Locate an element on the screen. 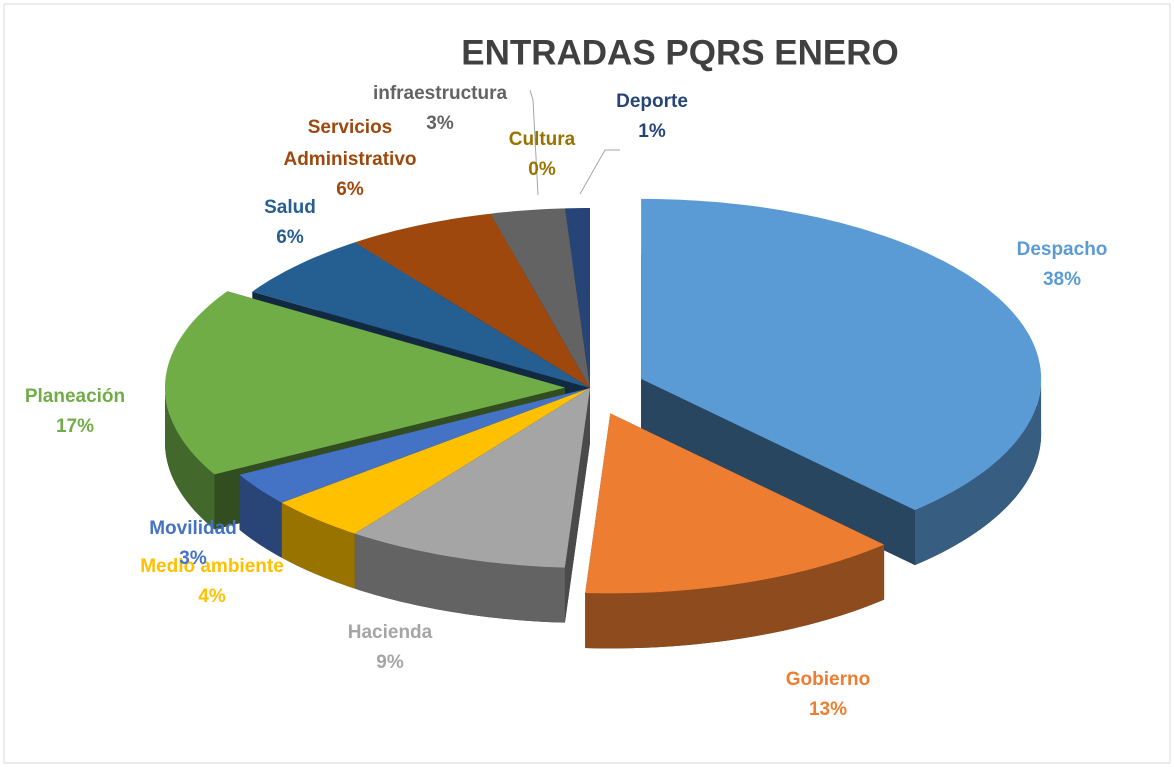  data-label-name: Medio ambiente is located at coordinates (212, 566).